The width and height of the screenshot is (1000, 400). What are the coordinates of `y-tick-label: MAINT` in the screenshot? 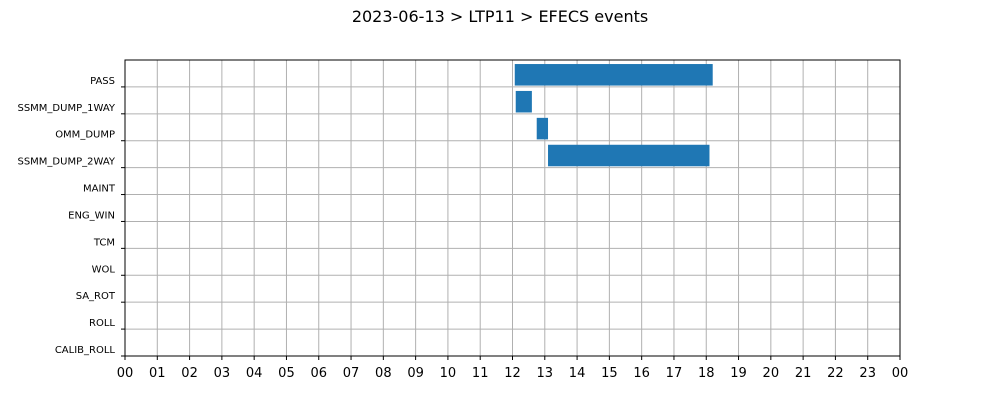 It's located at (99, 189).